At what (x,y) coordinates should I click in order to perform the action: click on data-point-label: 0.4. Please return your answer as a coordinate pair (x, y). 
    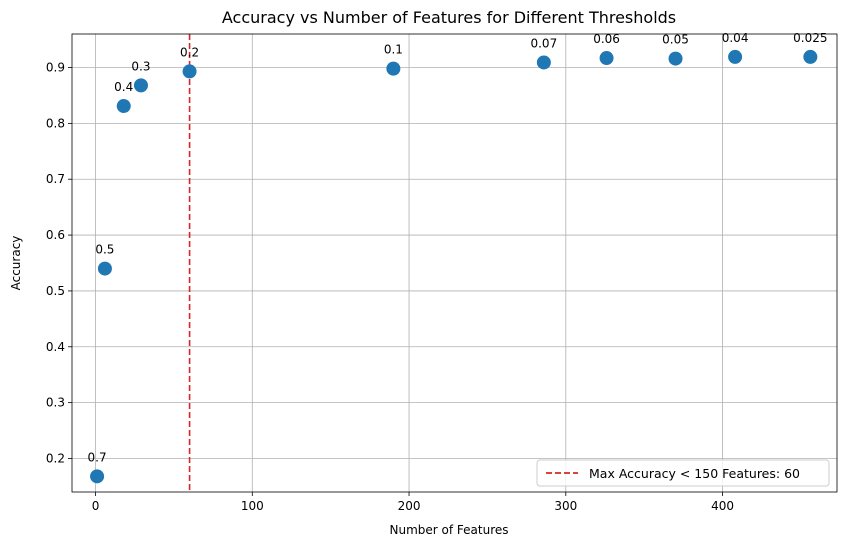
    Looking at the image, I should click on (123, 87).